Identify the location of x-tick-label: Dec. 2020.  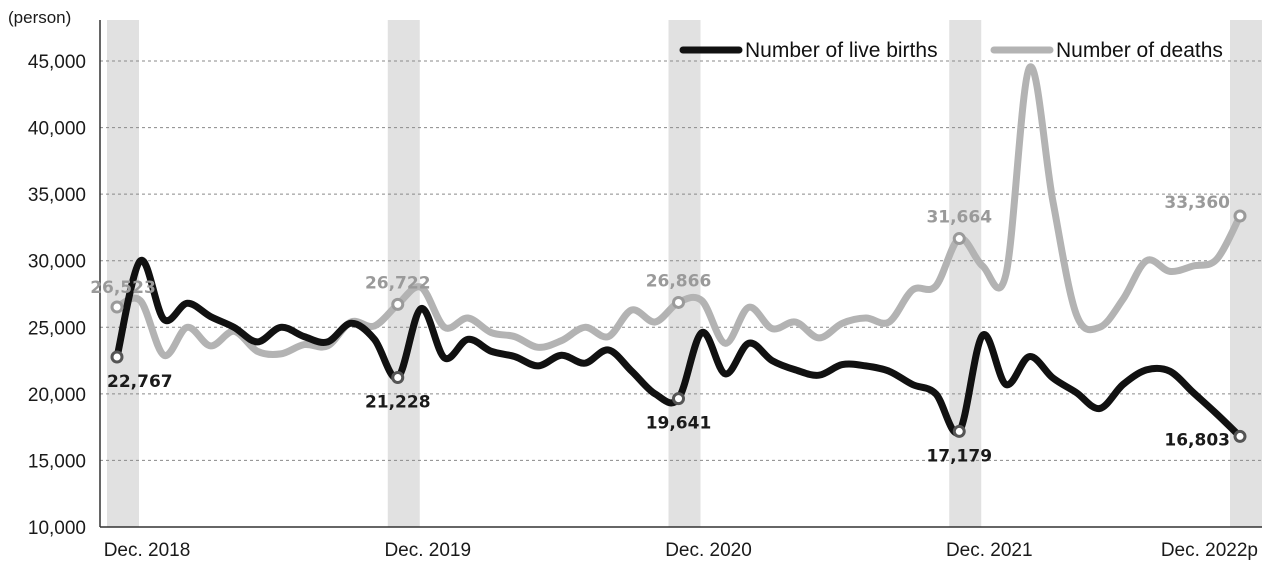
(708, 550).